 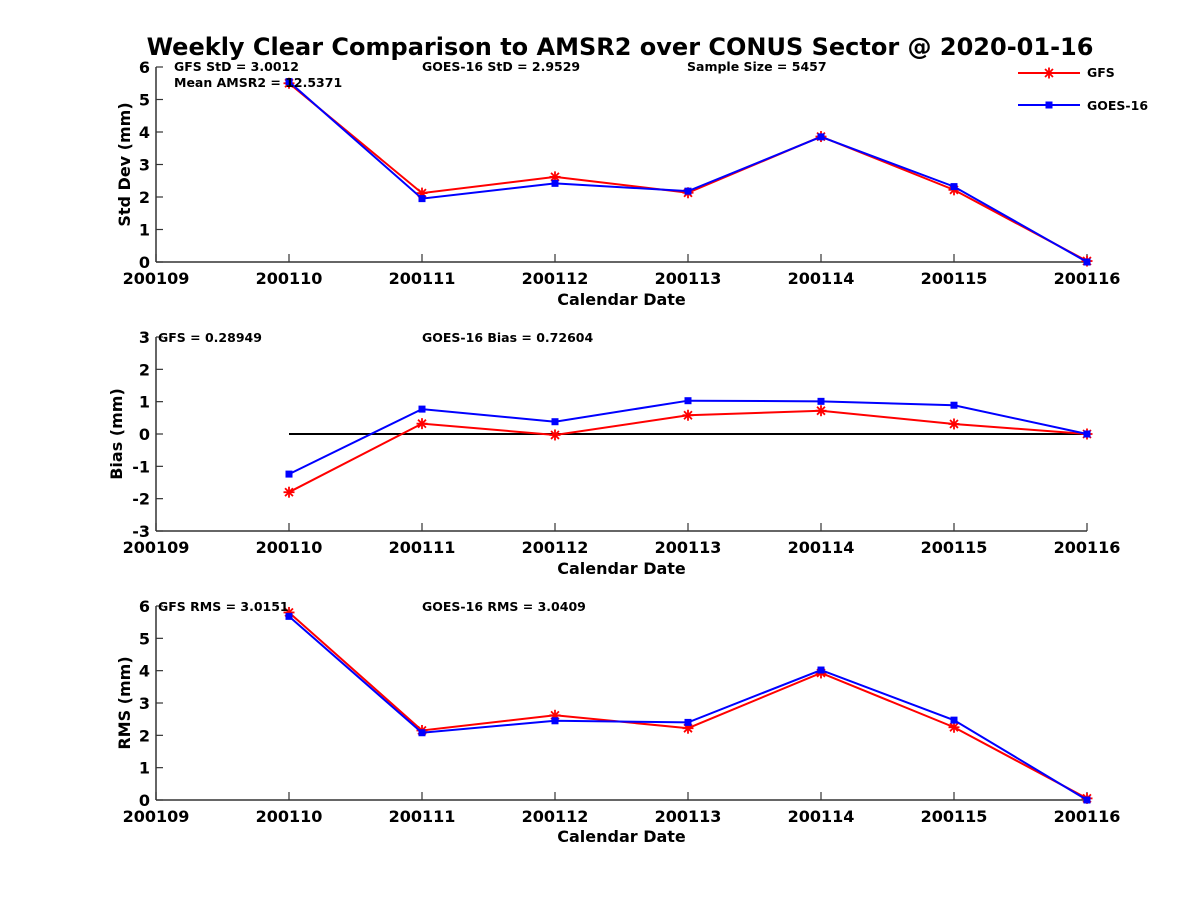 What do you see at coordinates (621, 836) in the screenshot?
I see `rms-x-axis-label: Calendar Date` at bounding box center [621, 836].